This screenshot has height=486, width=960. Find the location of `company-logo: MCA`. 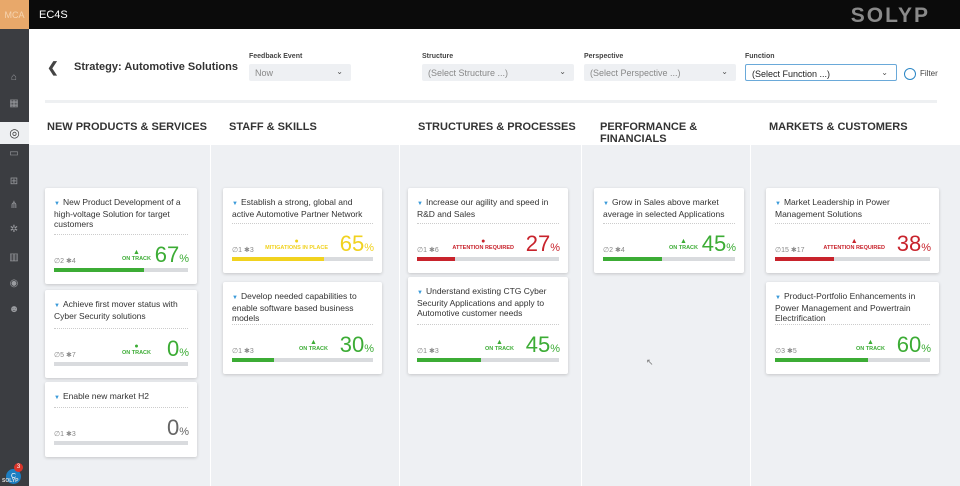

company-logo: MCA is located at coordinates (14, 14).